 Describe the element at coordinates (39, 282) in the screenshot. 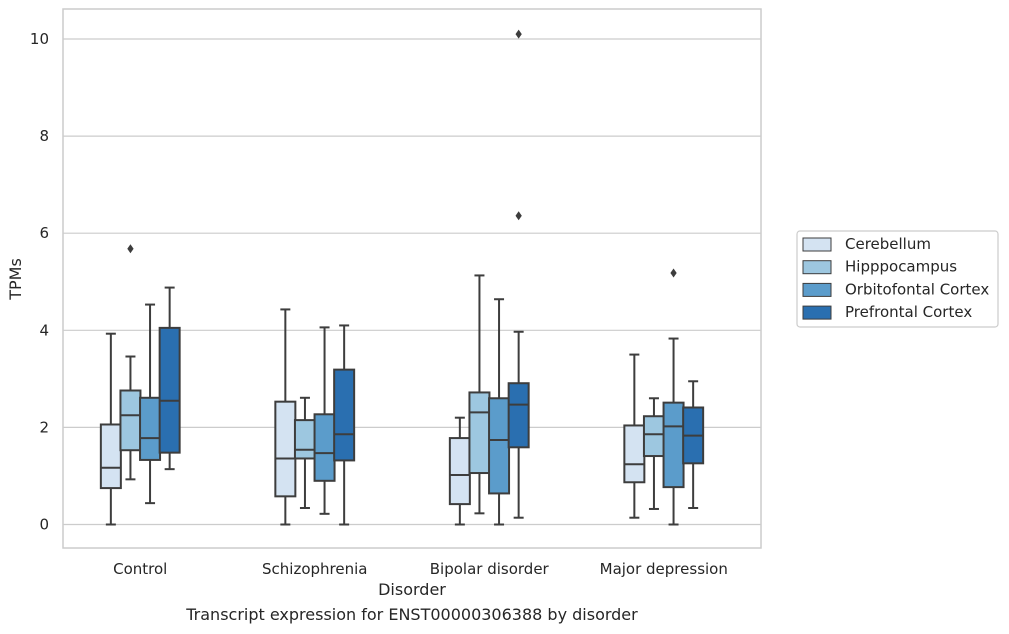

I see `y-tick-labels: 0 2 4 6 8 10` at that location.